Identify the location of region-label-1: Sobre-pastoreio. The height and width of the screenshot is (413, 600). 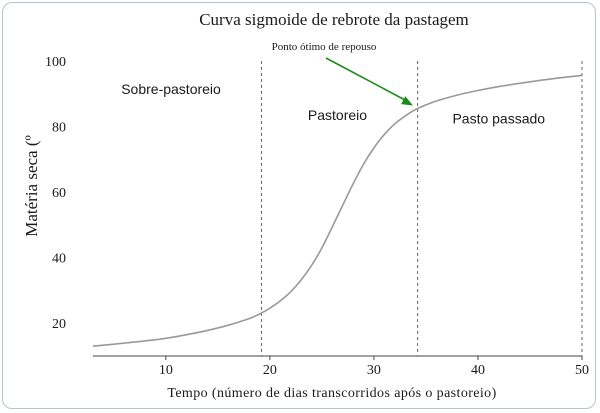
(171, 89).